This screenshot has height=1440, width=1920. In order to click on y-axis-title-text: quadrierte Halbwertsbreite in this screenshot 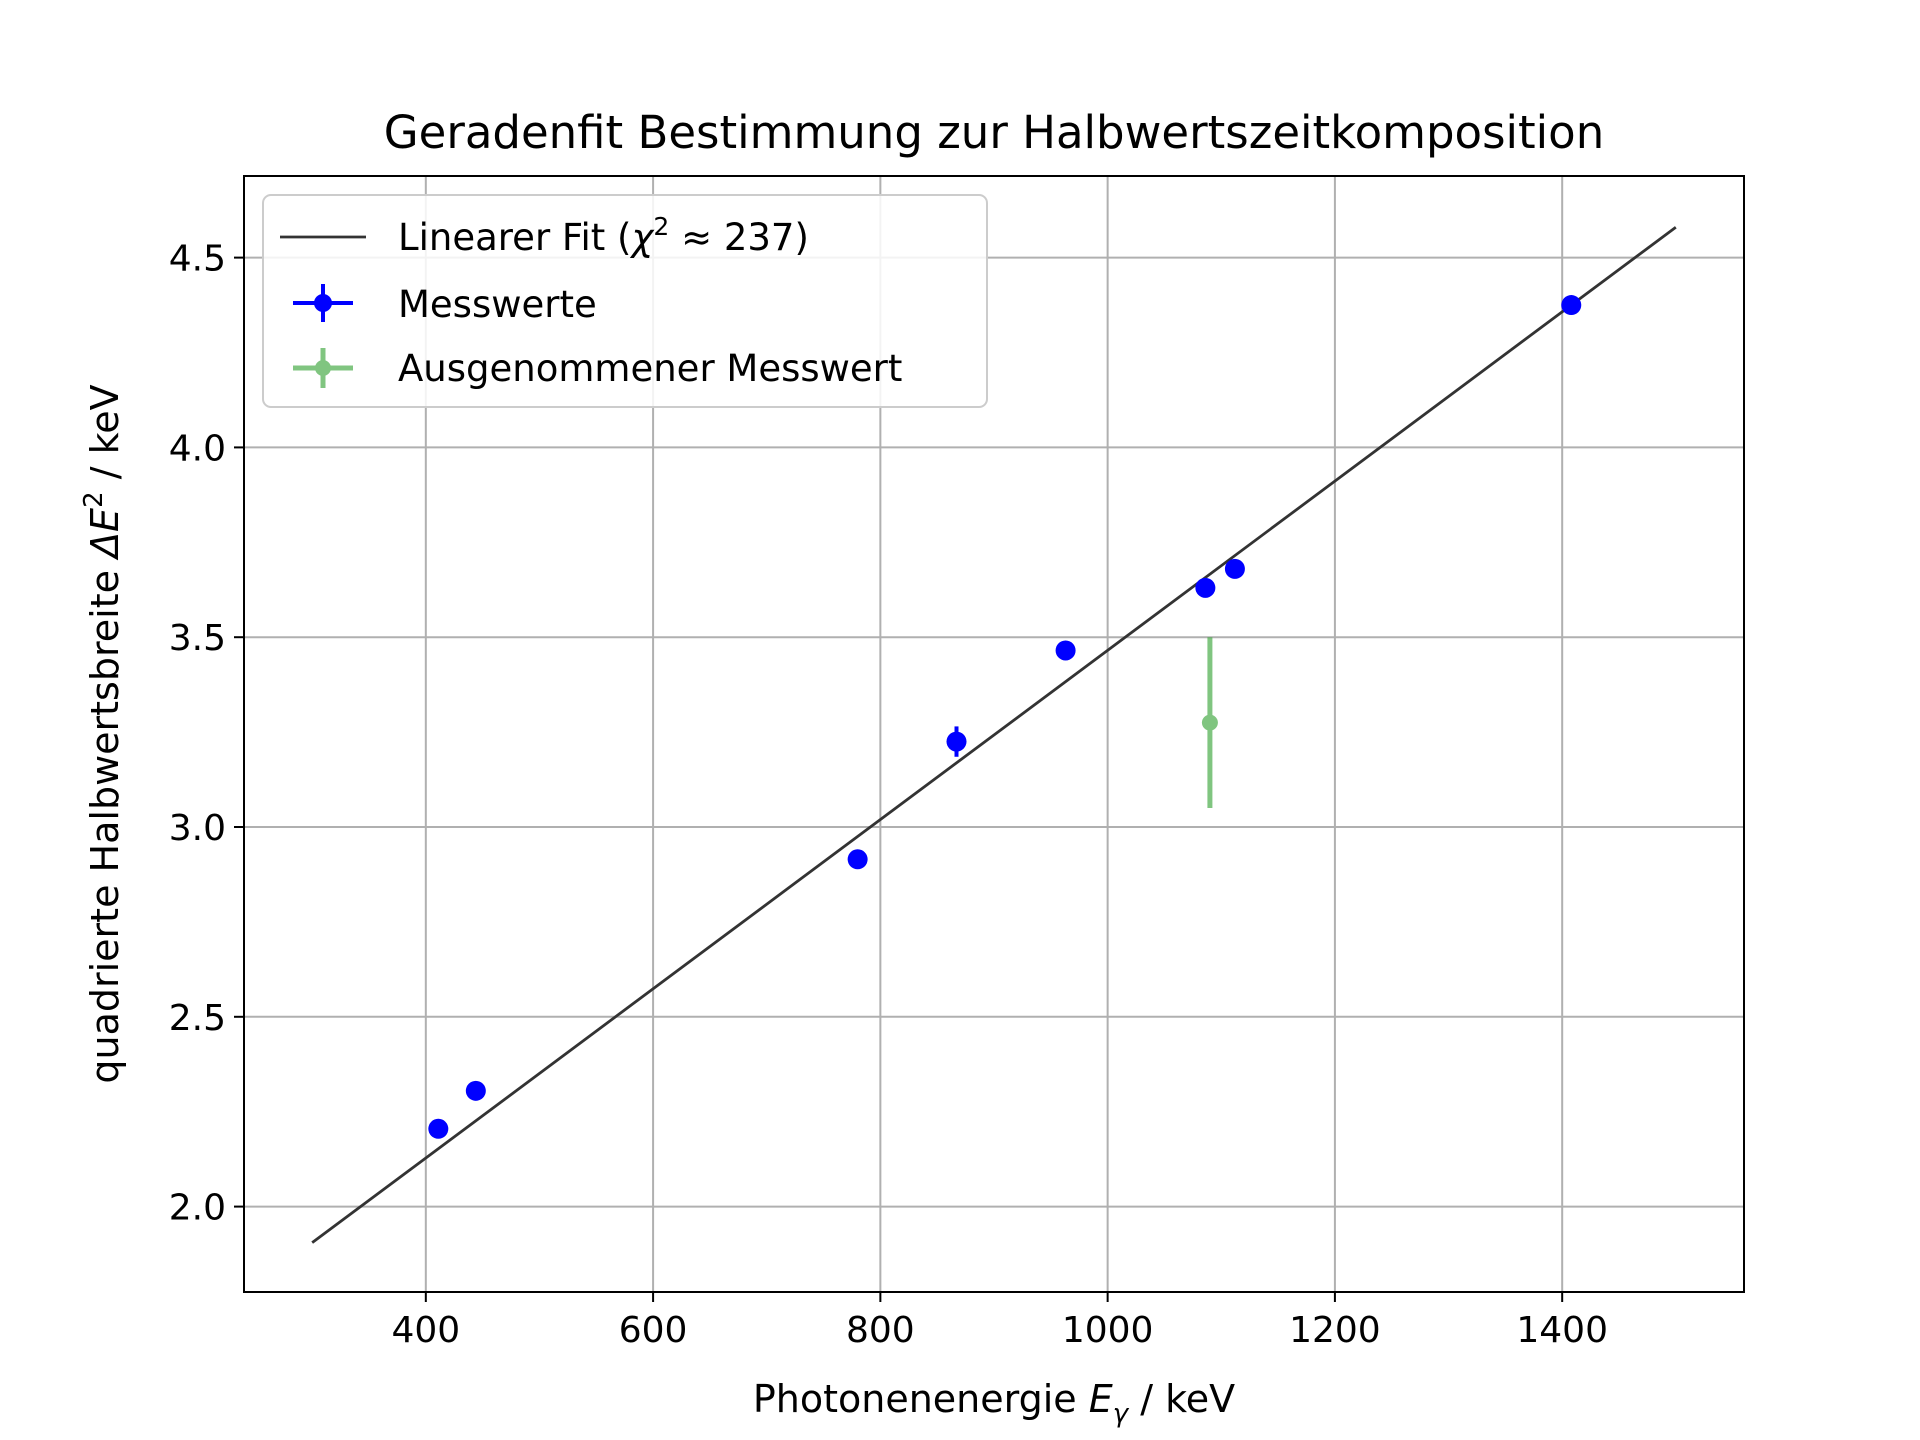, I will do `click(105, 821)`.